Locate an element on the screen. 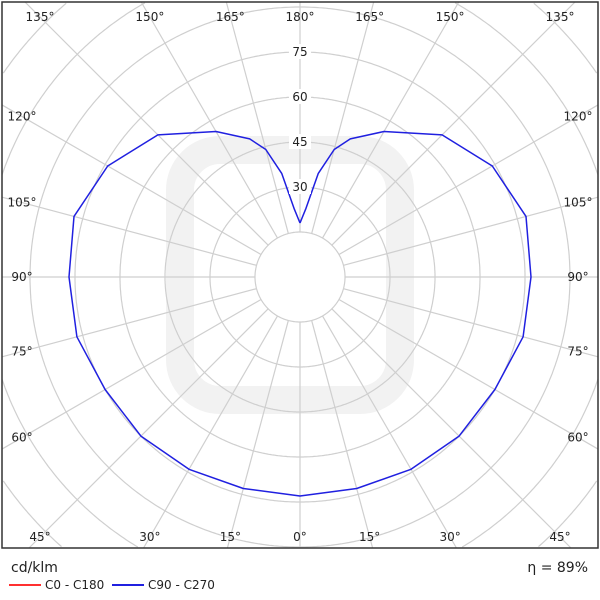 This screenshot has width=600, height=600. unit-label: cd/klm is located at coordinates (34, 568).